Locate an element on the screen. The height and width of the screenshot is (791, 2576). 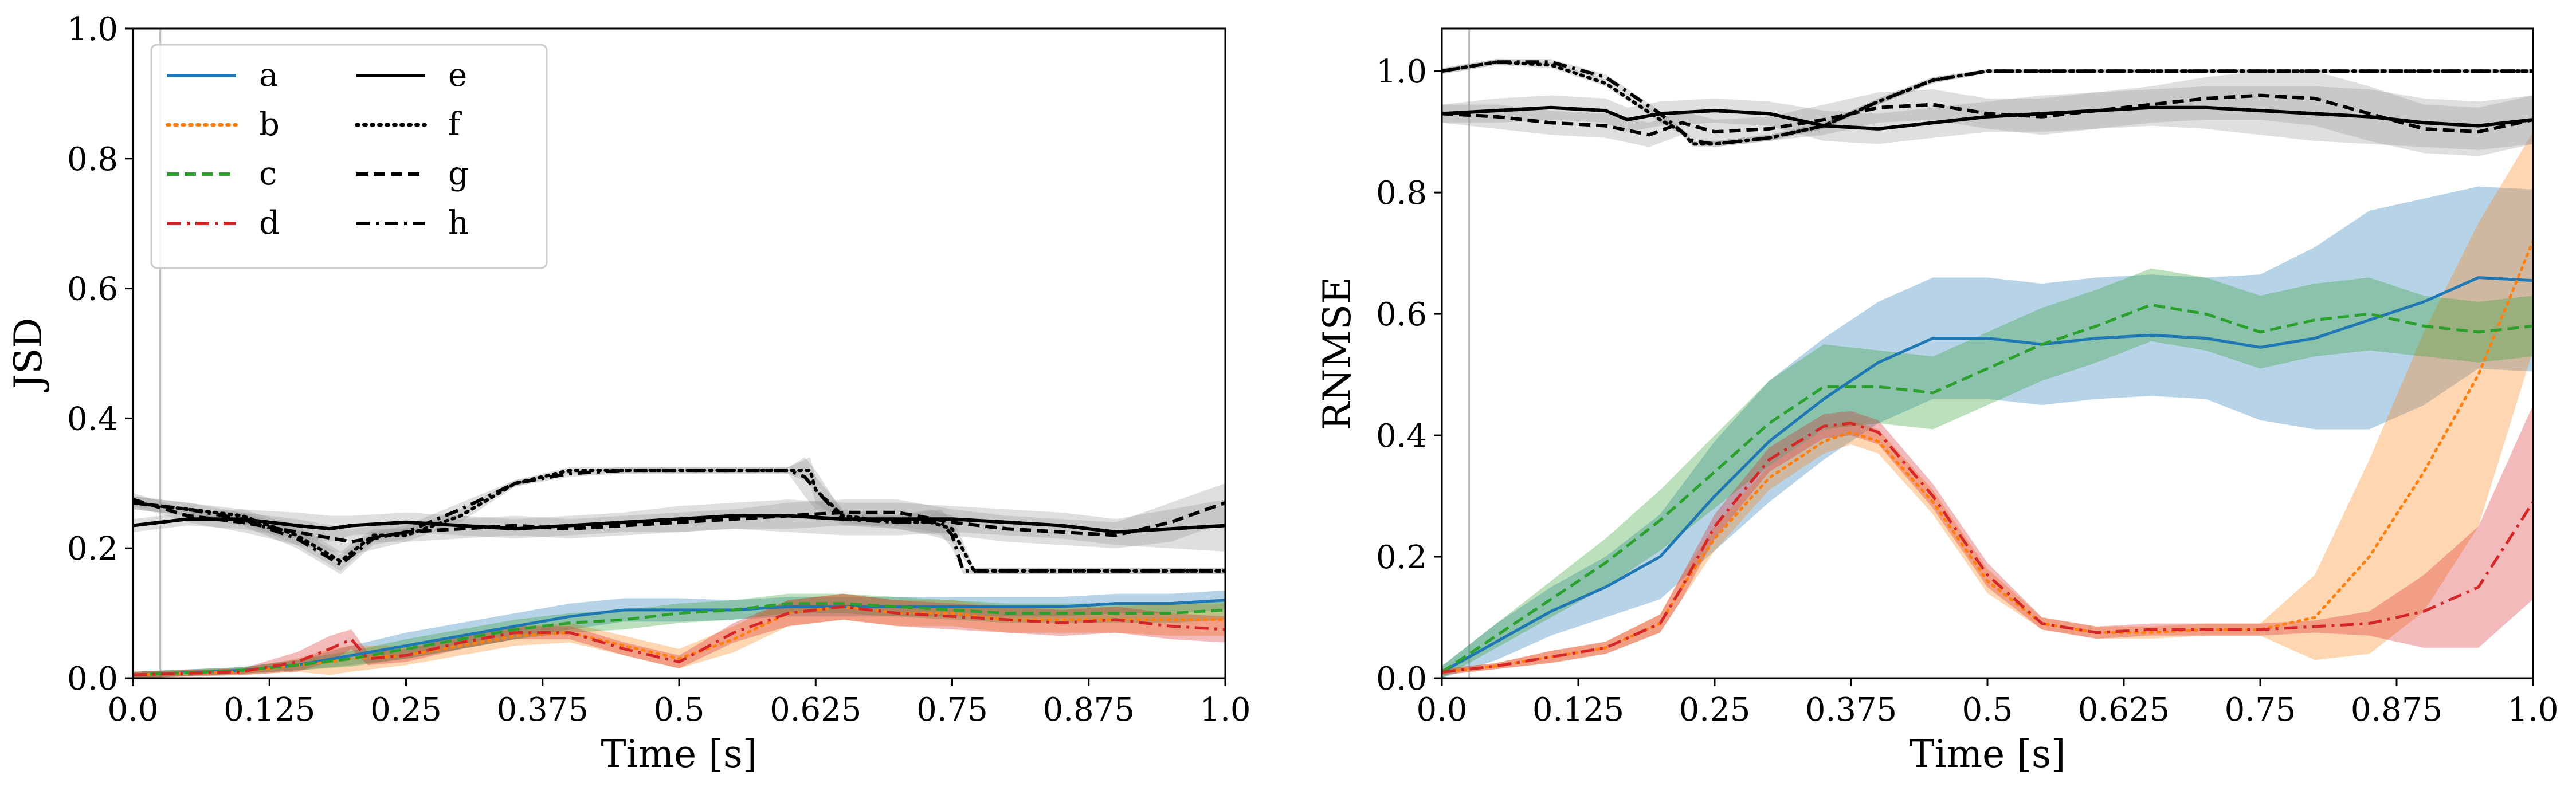
chart-1-band-f is located at coordinates (1987, 103).